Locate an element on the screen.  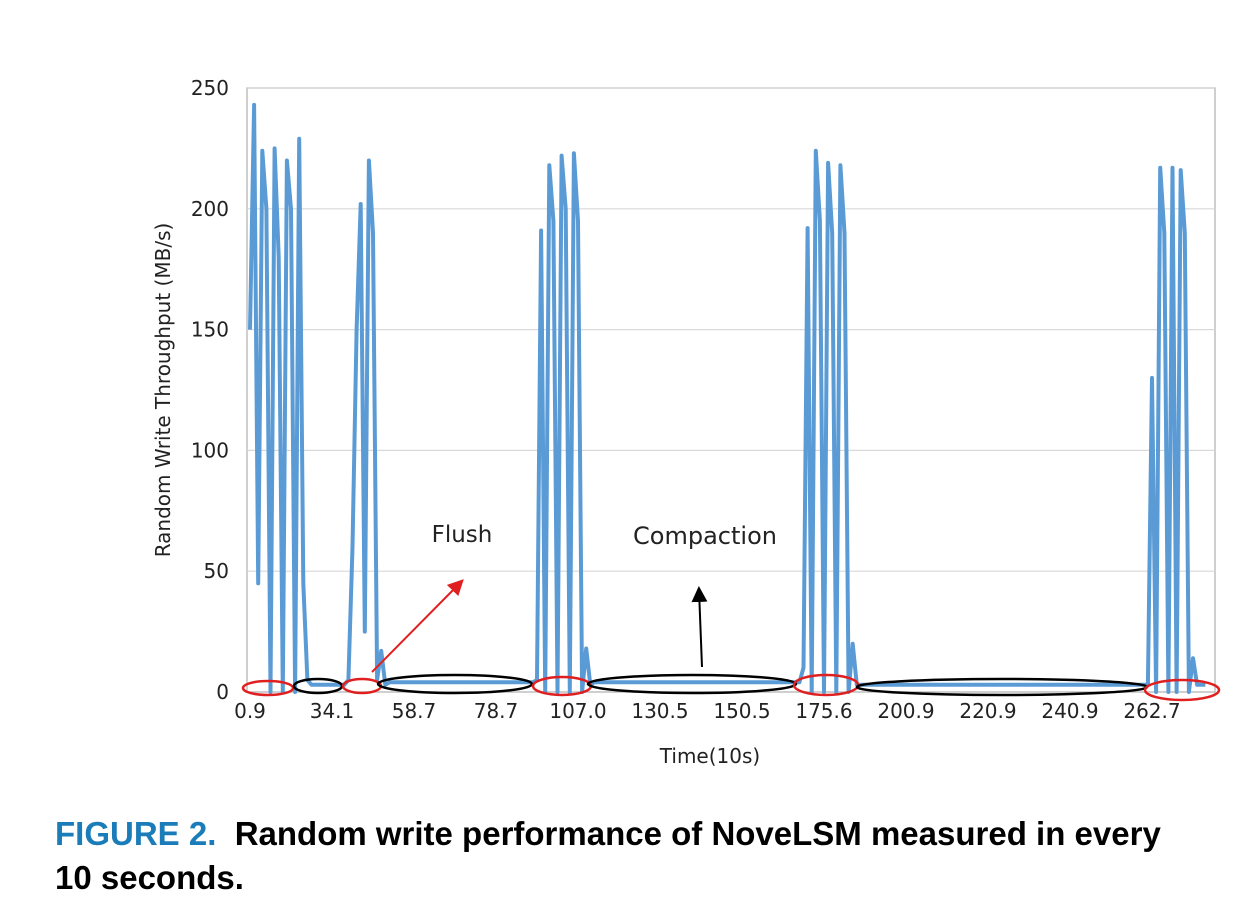
caption-label: FIGURE 2. is located at coordinates (136, 833).